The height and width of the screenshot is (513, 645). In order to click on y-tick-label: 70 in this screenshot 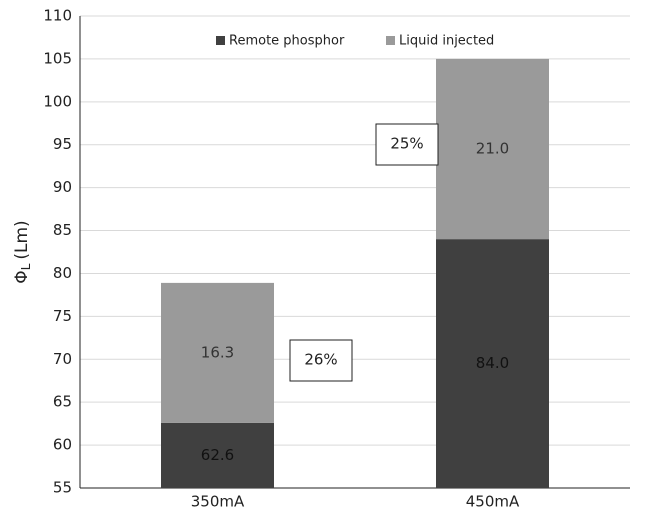, I will do `click(62, 359)`.